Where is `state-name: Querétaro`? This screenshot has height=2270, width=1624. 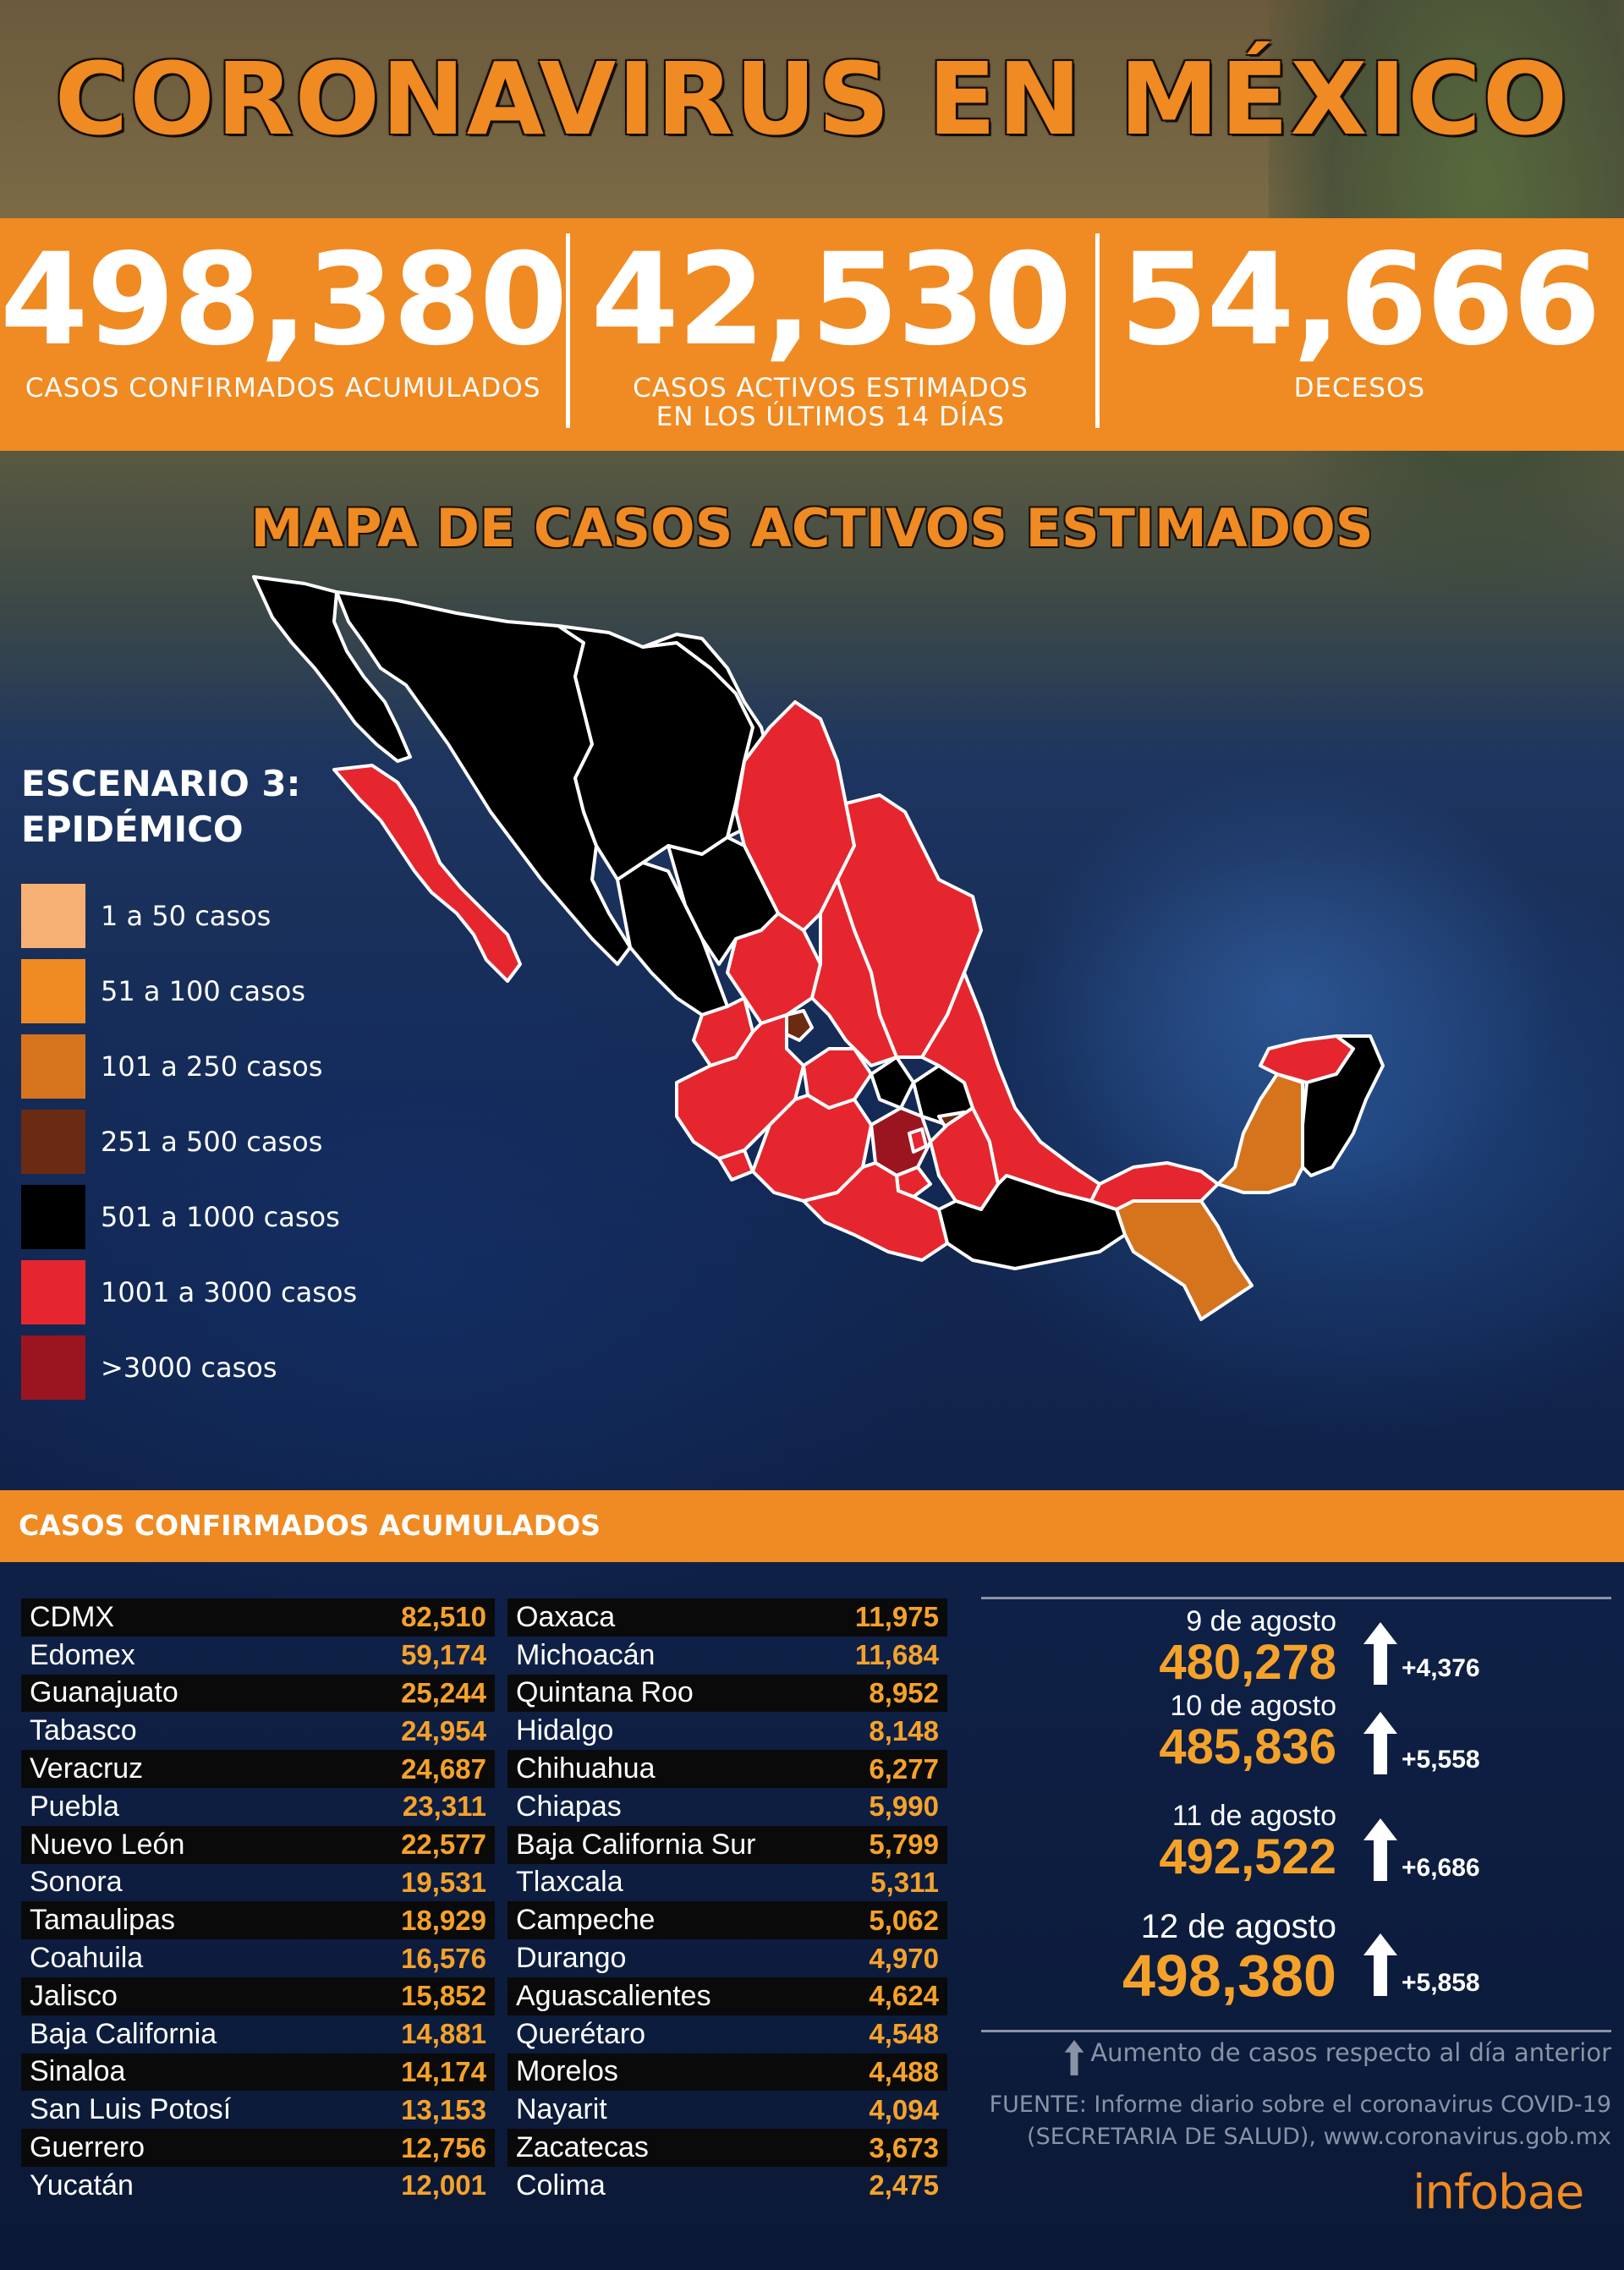 state-name: Querétaro is located at coordinates (581, 2033).